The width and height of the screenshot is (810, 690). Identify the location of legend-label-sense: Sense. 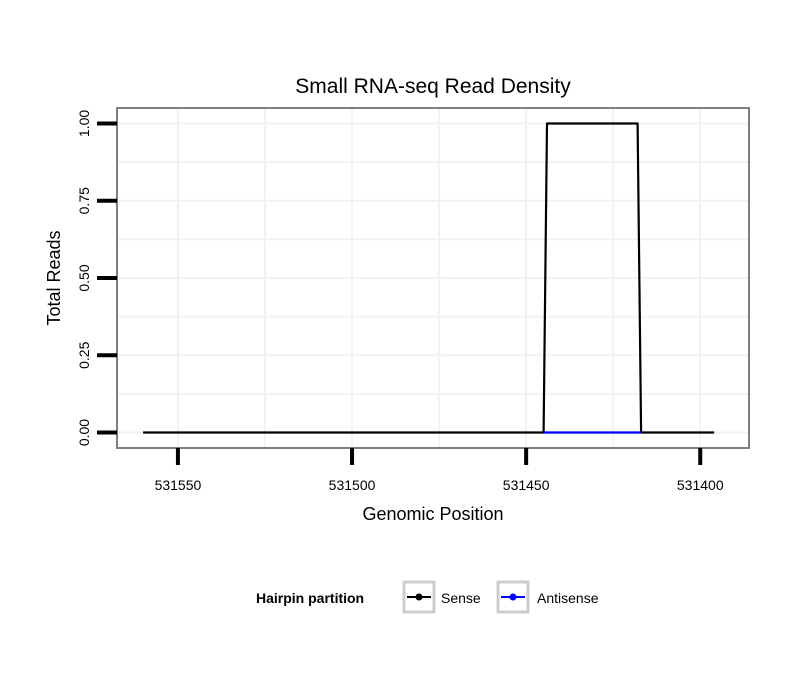
(461, 598).